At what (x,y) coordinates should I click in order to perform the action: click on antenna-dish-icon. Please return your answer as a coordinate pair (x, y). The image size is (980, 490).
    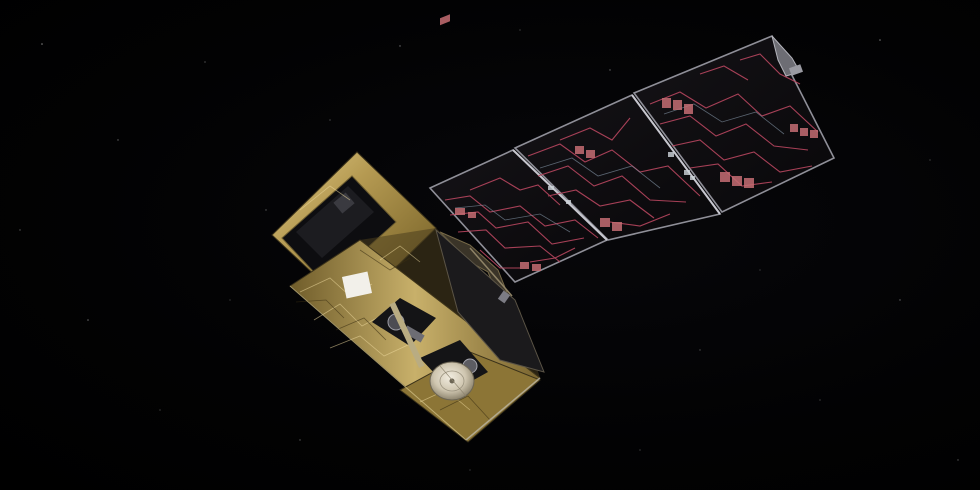
    Looking at the image, I should click on (452, 381).